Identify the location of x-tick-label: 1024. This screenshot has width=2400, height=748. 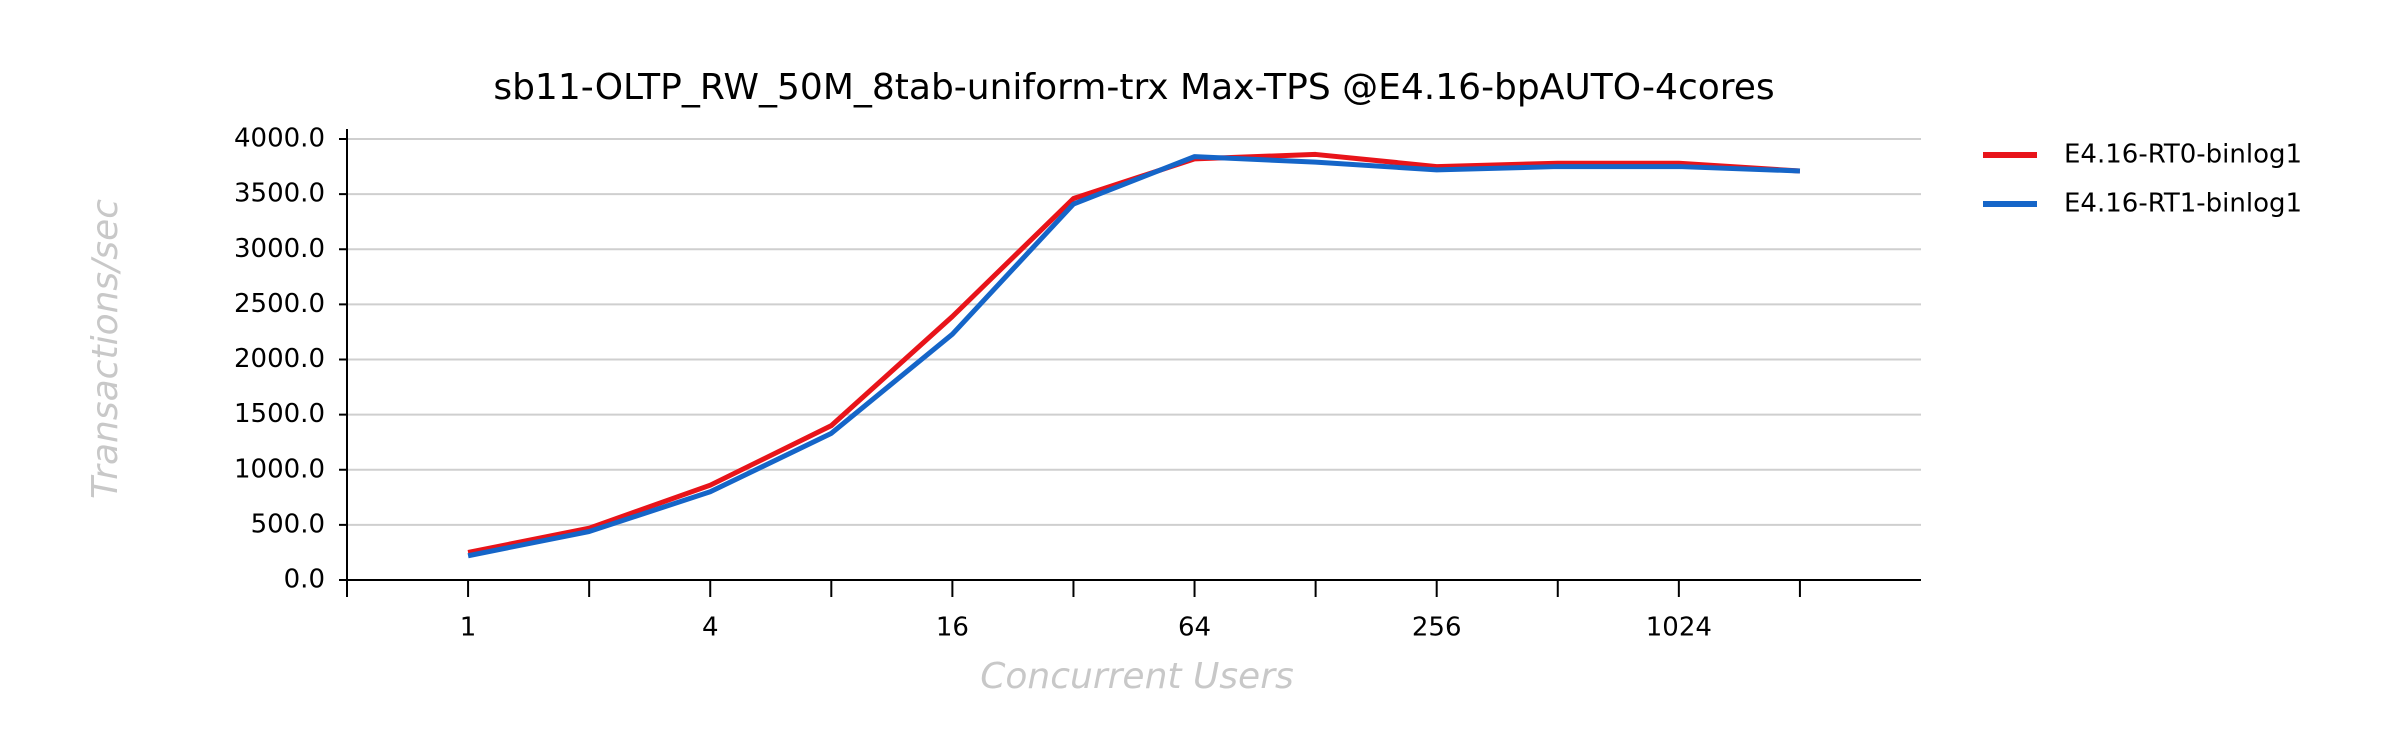
(1679, 628).